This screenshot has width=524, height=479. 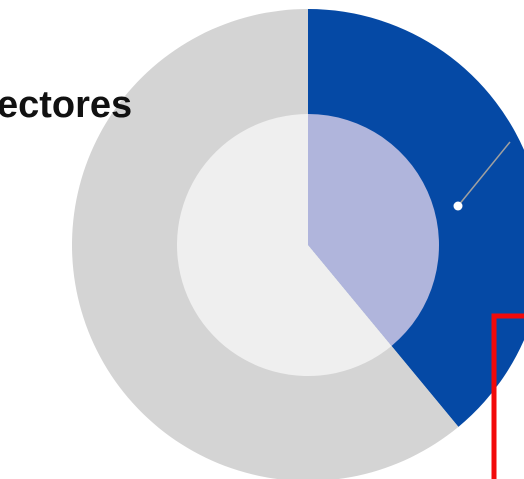 What do you see at coordinates (507, 396) in the screenshot?
I see `highlight-box` at bounding box center [507, 396].